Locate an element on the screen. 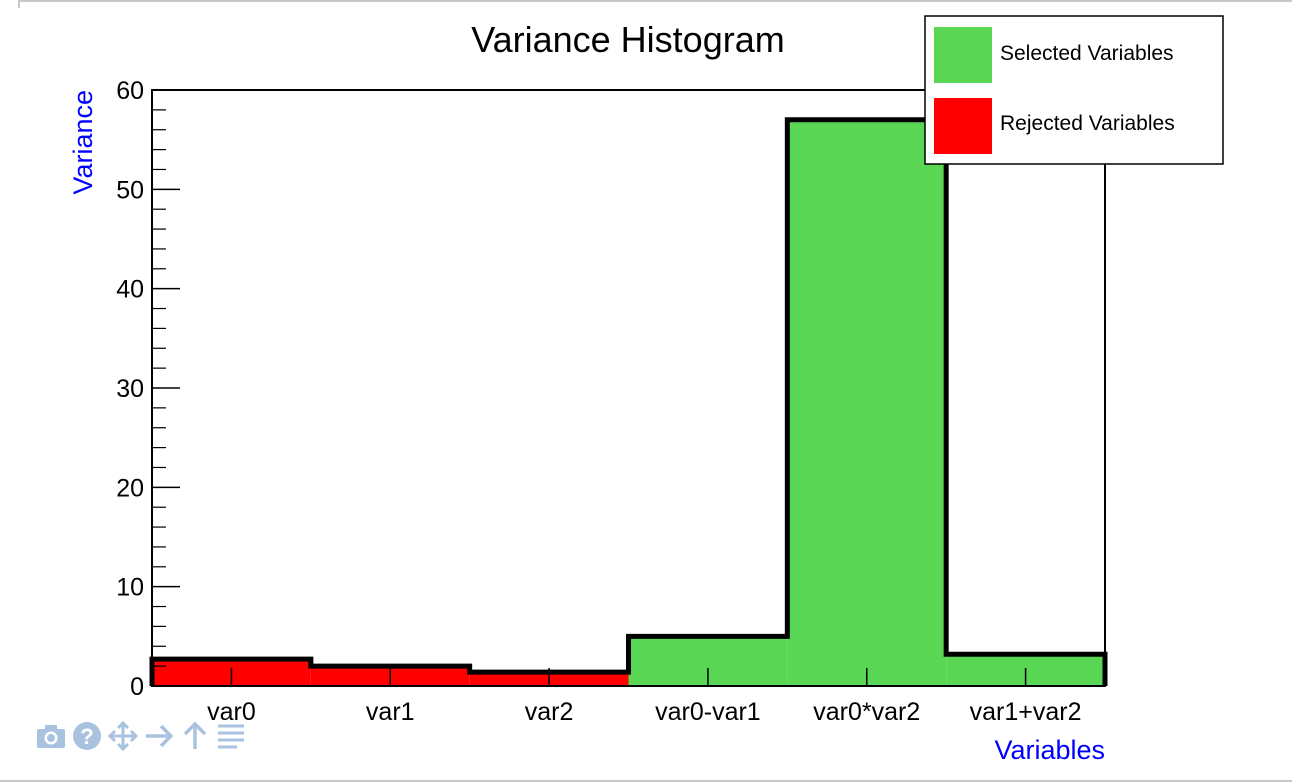  arrow-right-icon is located at coordinates (159, 736).